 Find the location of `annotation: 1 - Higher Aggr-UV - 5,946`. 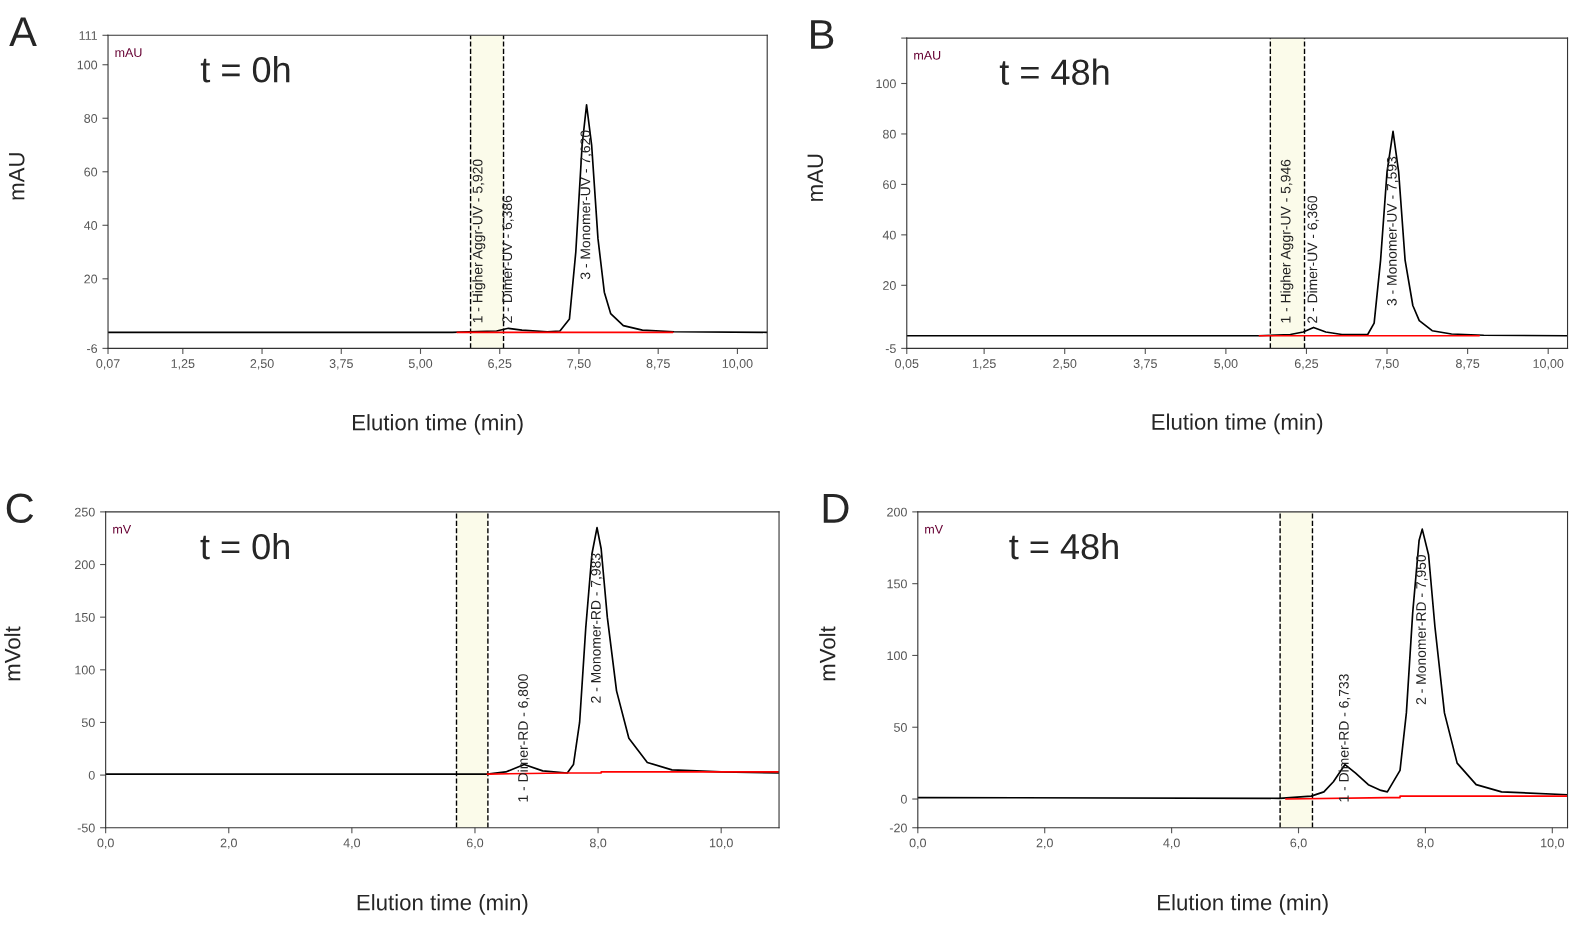

annotation: 1 - Higher Aggr-UV - 5,946 is located at coordinates (1287, 241).